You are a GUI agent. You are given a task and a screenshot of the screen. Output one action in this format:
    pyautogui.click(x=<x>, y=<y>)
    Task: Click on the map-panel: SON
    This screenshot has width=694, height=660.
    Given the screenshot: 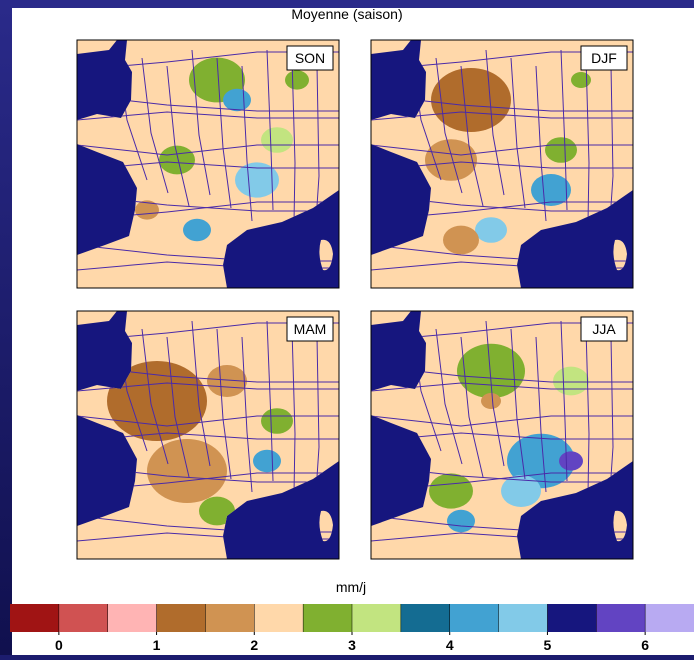 What is the action you would take?
    pyautogui.click(x=208, y=164)
    